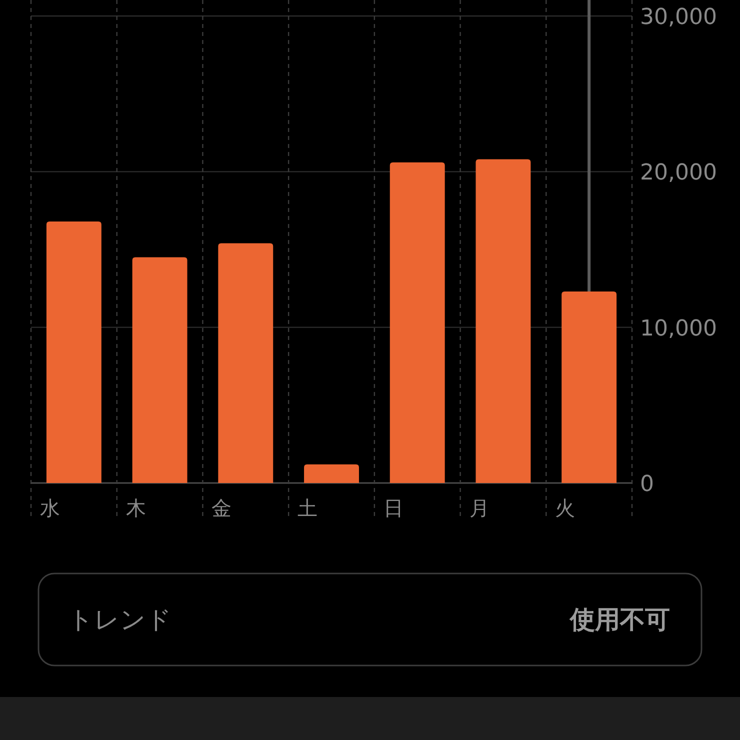 This screenshot has width=740, height=740. Describe the element at coordinates (393, 508) in the screenshot. I see `x-tick-label: 日` at that location.